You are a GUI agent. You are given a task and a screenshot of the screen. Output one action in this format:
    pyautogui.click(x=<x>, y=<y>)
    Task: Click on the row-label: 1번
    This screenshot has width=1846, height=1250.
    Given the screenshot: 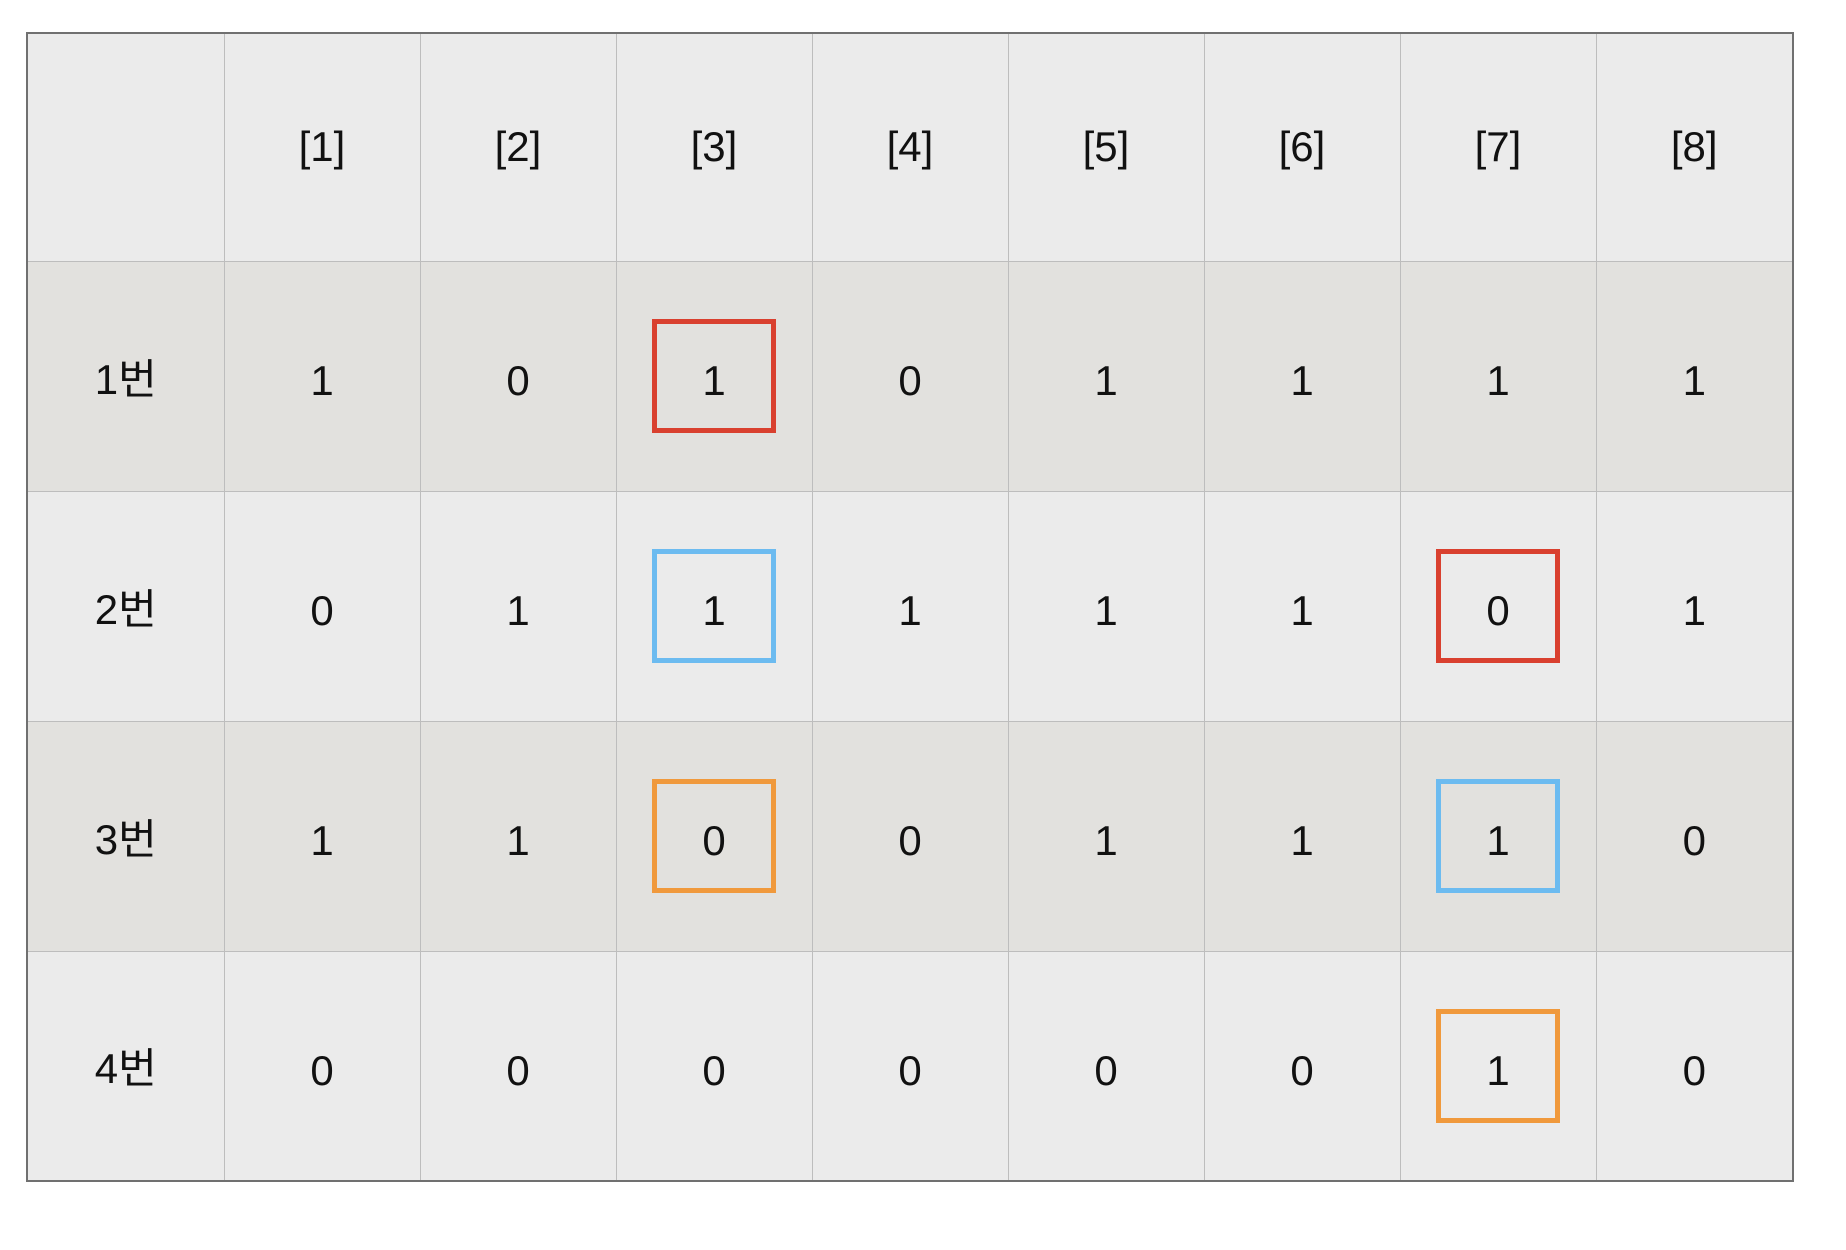 What is the action you would take?
    pyautogui.click(x=125, y=376)
    